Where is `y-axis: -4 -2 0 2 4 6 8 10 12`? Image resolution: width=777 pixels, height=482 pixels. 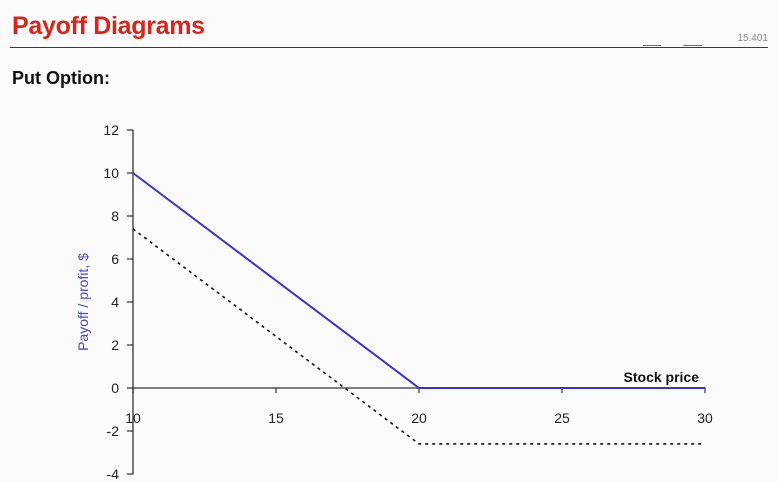 y-axis: -4 -2 0 2 4 6 8 10 12 is located at coordinates (118, 302).